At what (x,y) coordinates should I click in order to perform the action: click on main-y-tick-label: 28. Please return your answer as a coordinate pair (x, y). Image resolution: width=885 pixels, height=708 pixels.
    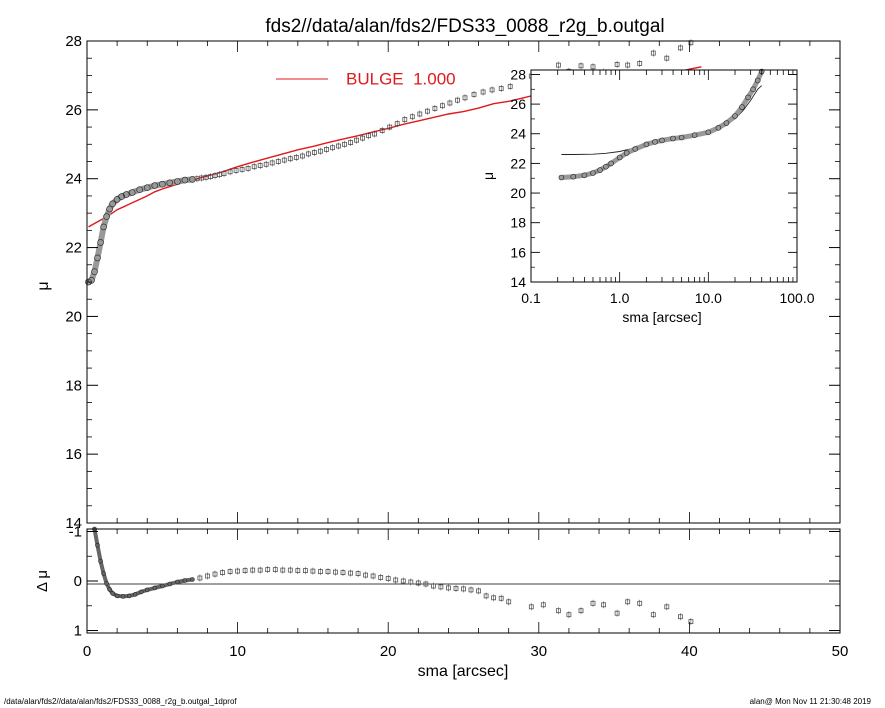
    Looking at the image, I should click on (73, 41).